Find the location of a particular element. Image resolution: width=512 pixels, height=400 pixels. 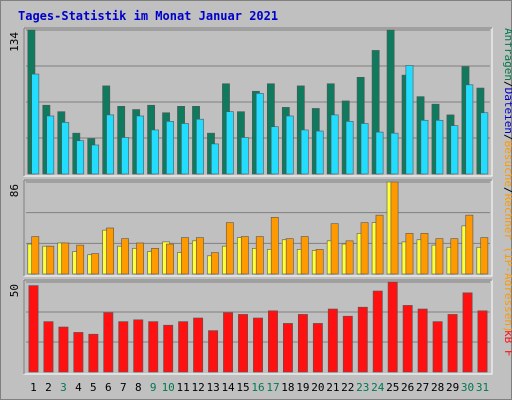

bar-top-s1-d15 is located at coordinates (244, 156).